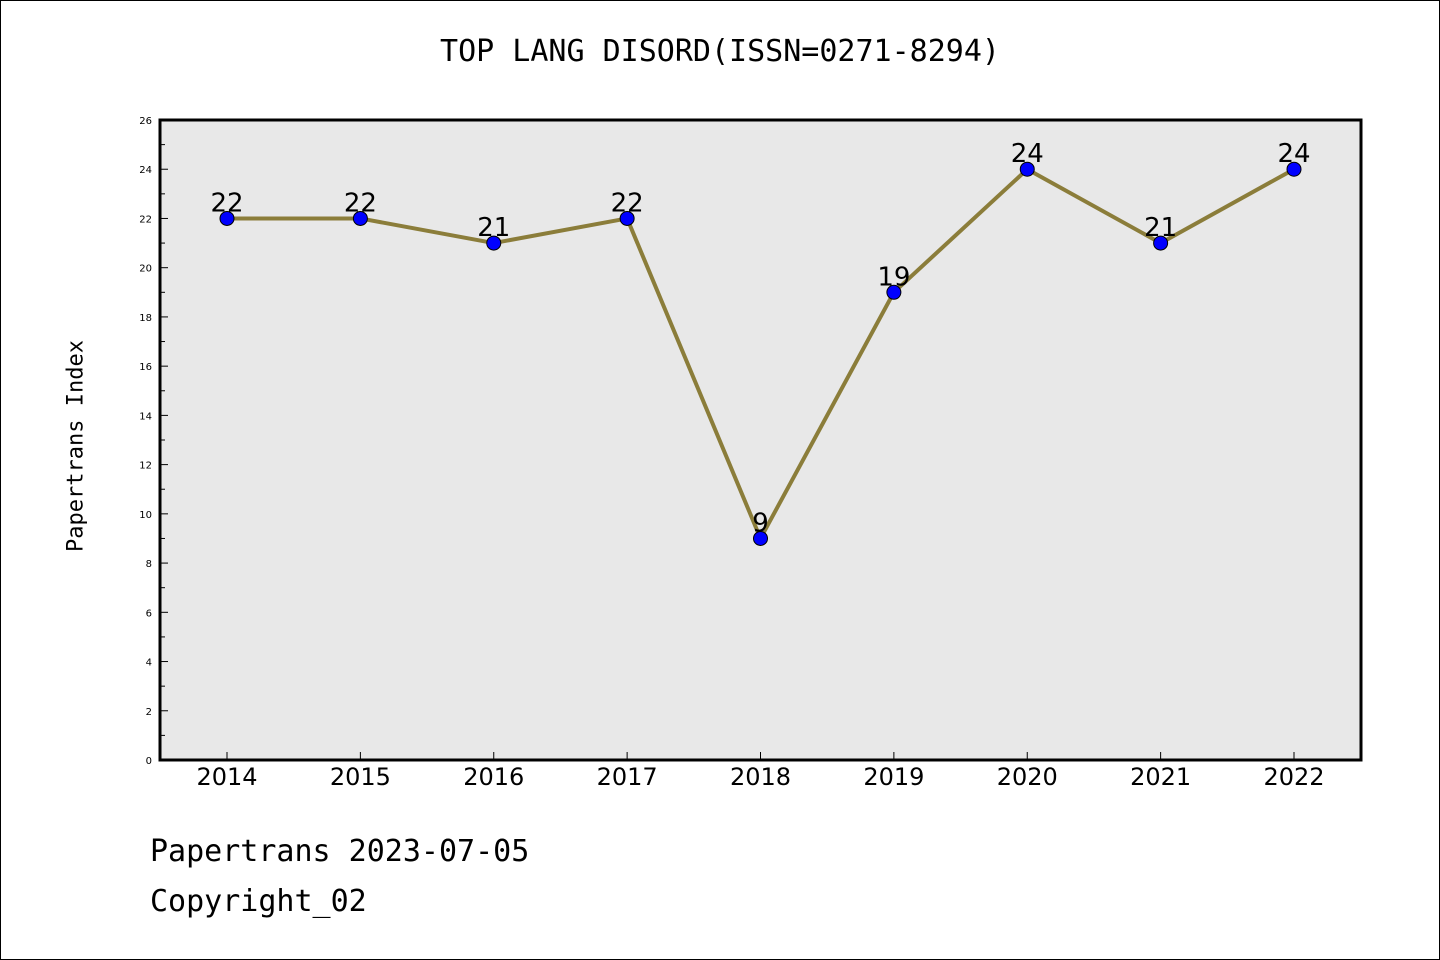 Image resolution: width=1440 pixels, height=960 pixels. I want to click on y-tick-label: 12, so click(145, 466).